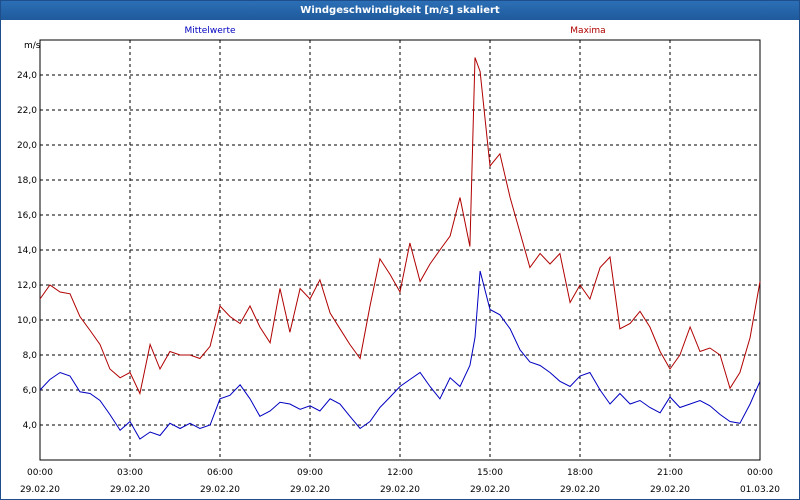  What do you see at coordinates (32, 46) in the screenshot?
I see `y-axis-unit-label: m/s` at bounding box center [32, 46].